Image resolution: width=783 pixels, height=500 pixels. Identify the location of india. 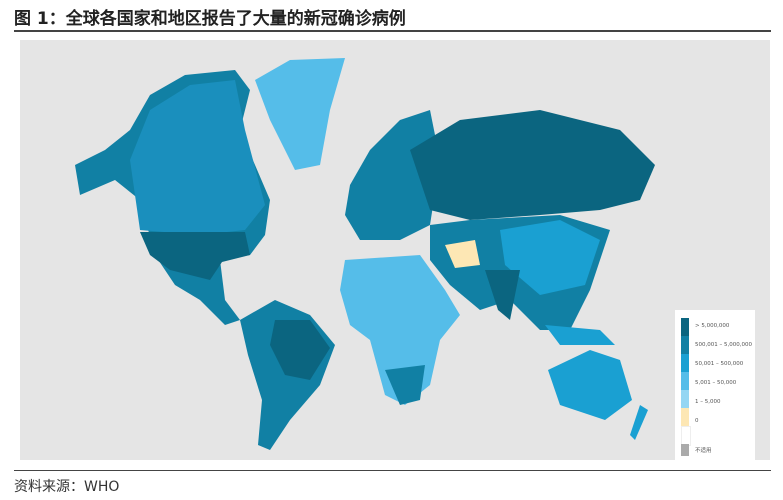
(502, 295).